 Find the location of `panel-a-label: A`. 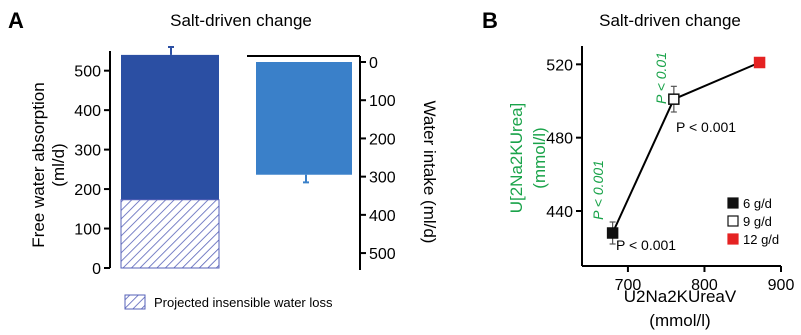

panel-a-label: A is located at coordinates (16, 20).